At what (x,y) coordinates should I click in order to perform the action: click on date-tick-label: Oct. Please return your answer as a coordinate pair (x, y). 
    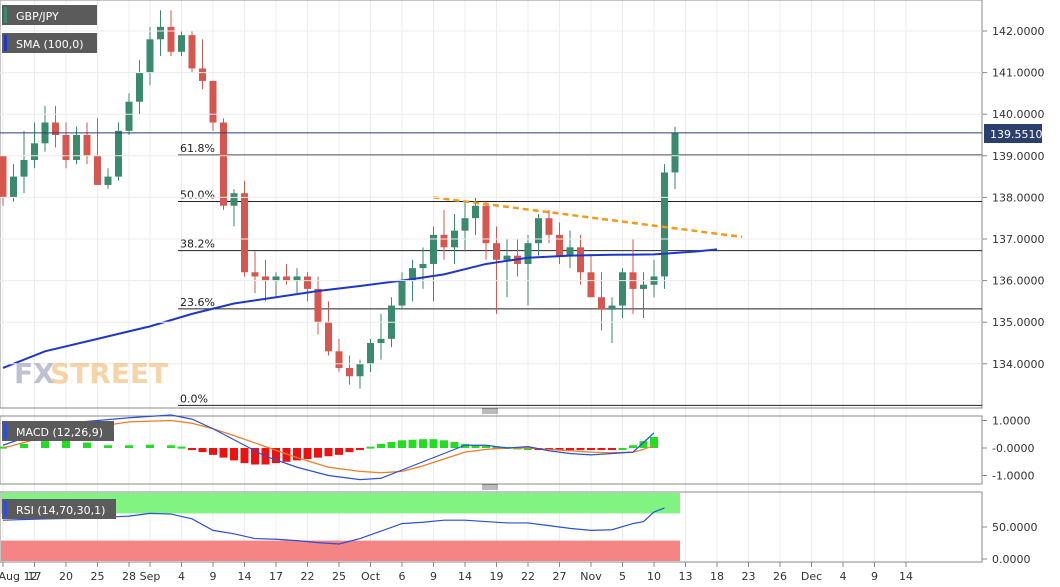
    Looking at the image, I should click on (371, 576).